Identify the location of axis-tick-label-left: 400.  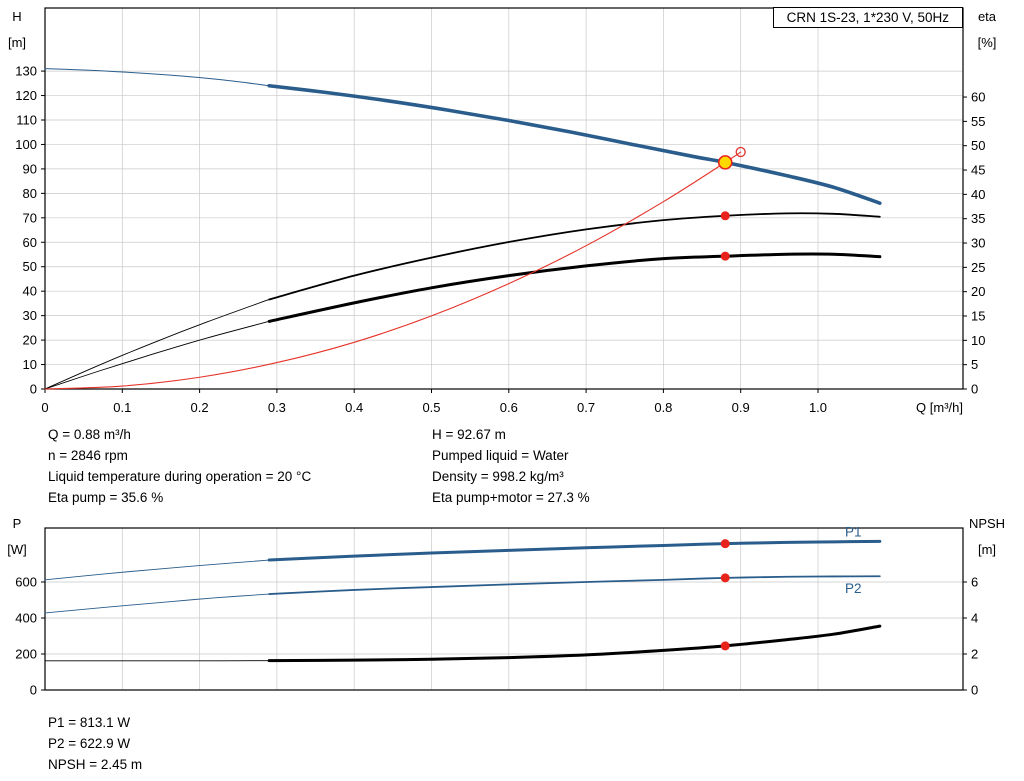
(26, 618).